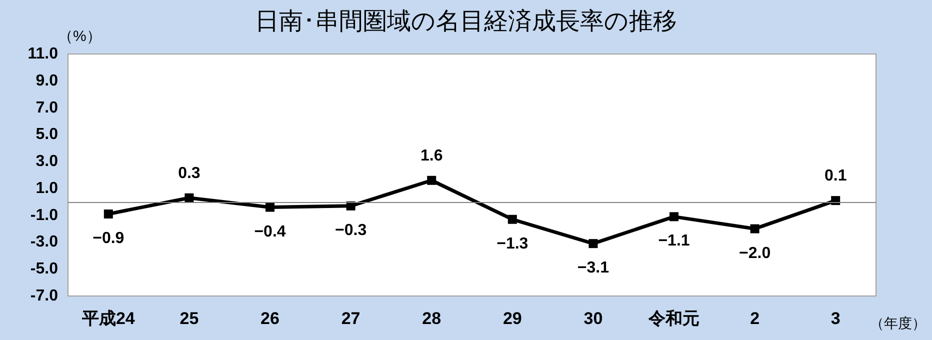 This screenshot has height=340, width=932. What do you see at coordinates (512, 318) in the screenshot?
I see `x-tick-label: 29` at bounding box center [512, 318].